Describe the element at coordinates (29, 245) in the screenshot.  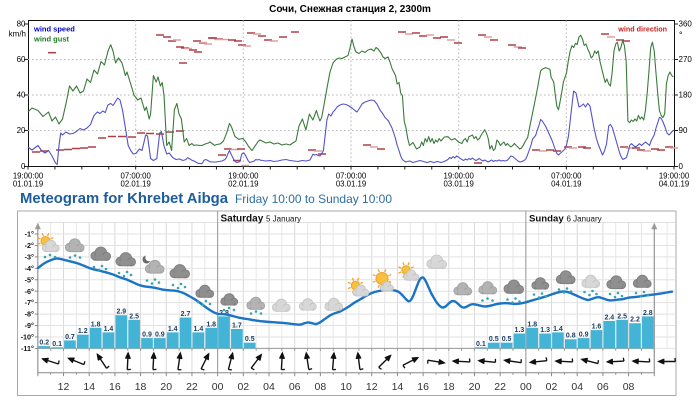
I see `svg-text: -2°` at that location.